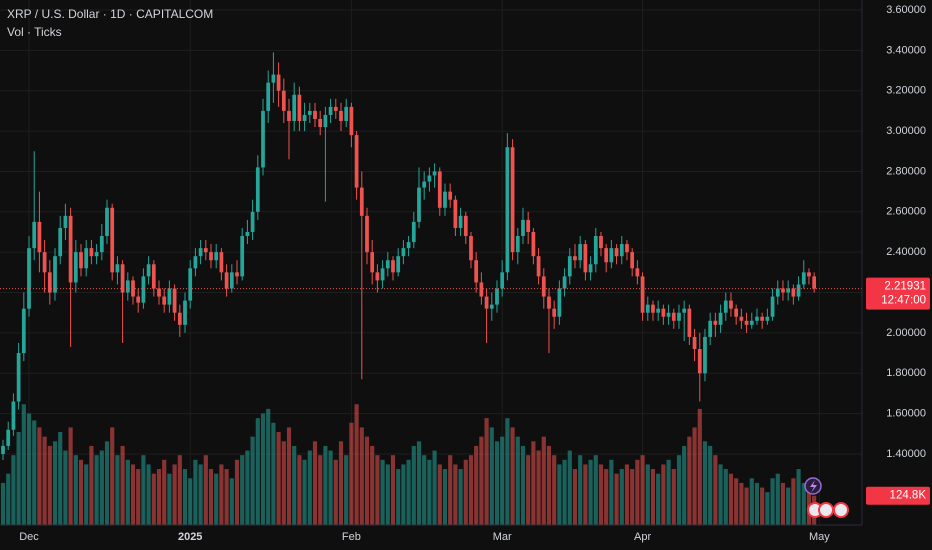 This screenshot has width=932, height=550. Describe the element at coordinates (906, 131) in the screenshot. I see `y-tick-label: 3.00000` at that location.